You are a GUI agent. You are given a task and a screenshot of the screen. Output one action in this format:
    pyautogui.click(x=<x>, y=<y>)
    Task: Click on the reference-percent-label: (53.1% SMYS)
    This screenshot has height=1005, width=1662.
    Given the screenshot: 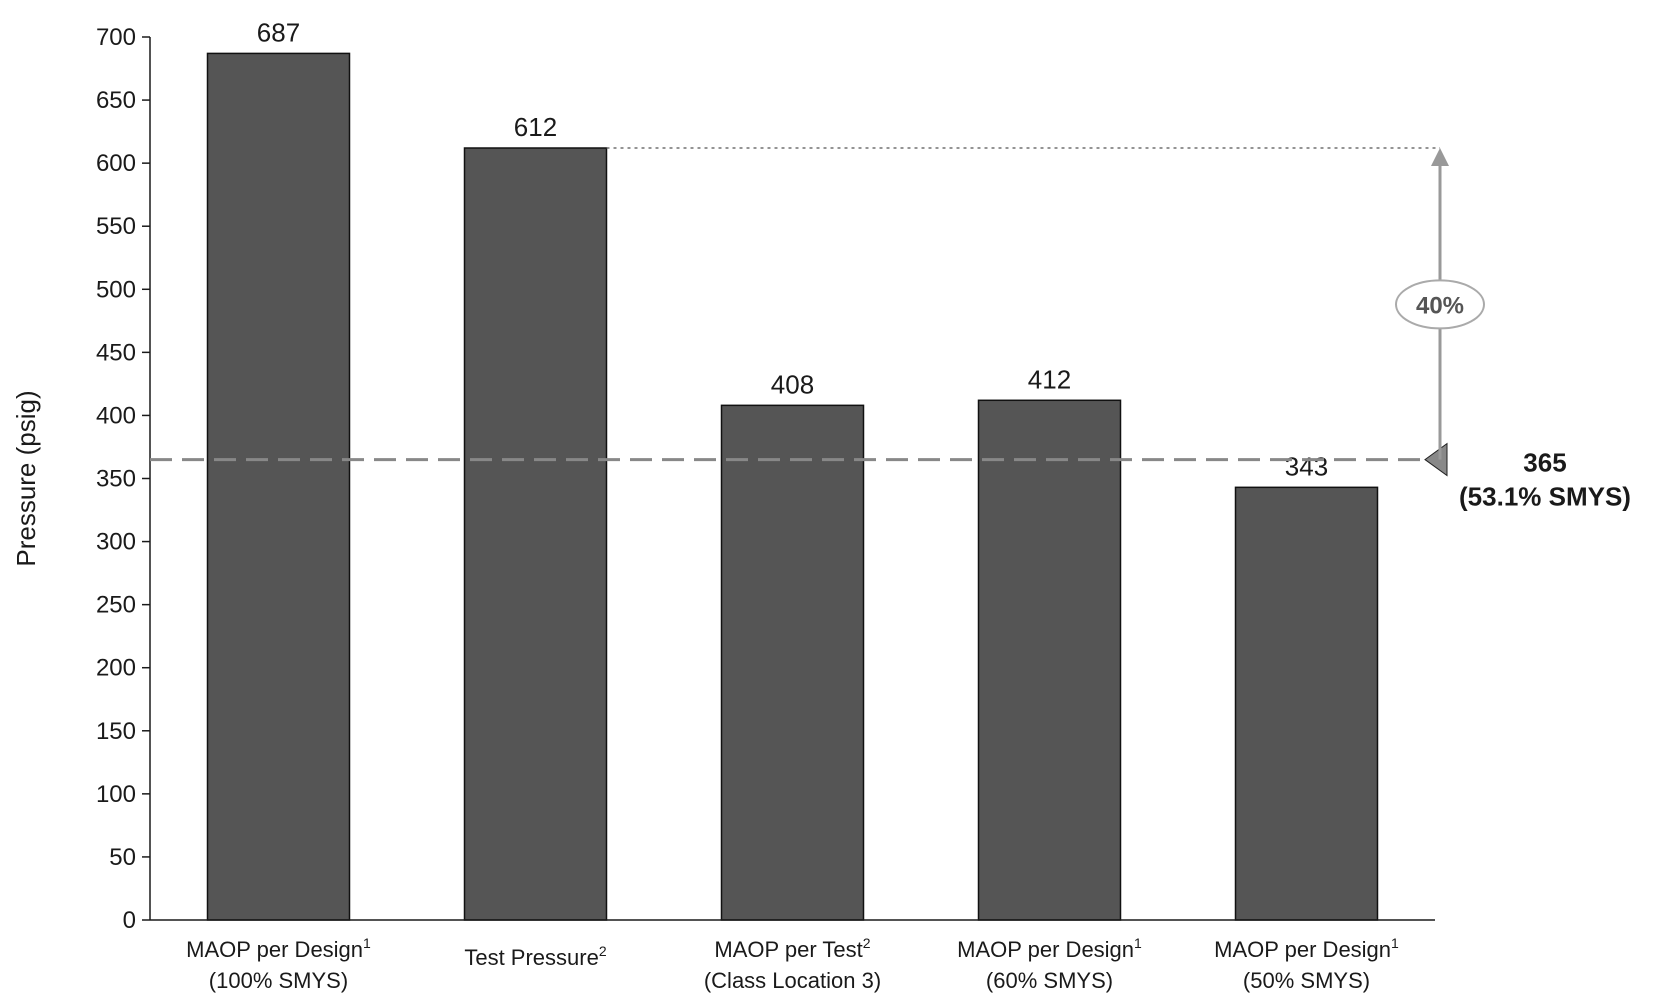 What is the action you would take?
    pyautogui.click(x=1545, y=497)
    